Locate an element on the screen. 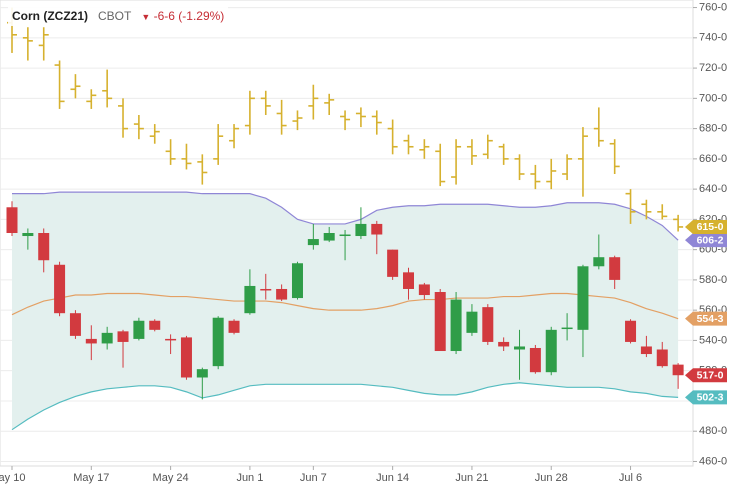 The width and height of the screenshot is (735, 490). x-tick-label: Jun 28 is located at coordinates (551, 478).